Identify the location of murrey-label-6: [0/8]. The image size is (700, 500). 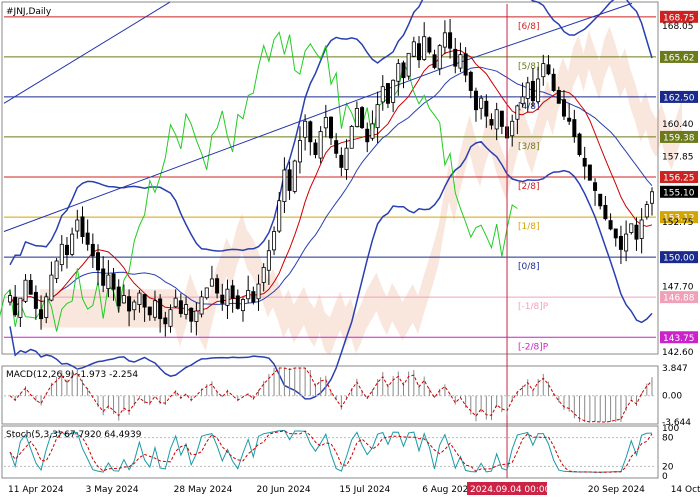
(529, 267).